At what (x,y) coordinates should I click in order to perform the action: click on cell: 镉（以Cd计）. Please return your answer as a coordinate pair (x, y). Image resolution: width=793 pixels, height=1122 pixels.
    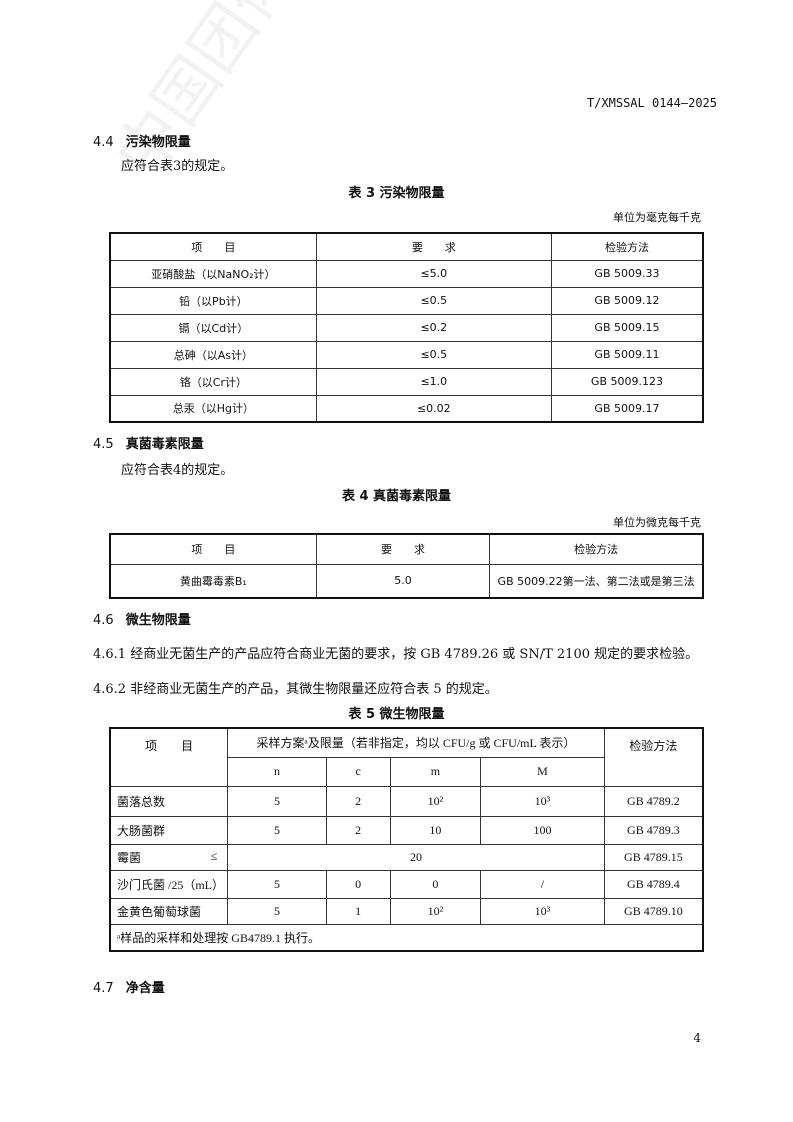
    Looking at the image, I should click on (213, 327).